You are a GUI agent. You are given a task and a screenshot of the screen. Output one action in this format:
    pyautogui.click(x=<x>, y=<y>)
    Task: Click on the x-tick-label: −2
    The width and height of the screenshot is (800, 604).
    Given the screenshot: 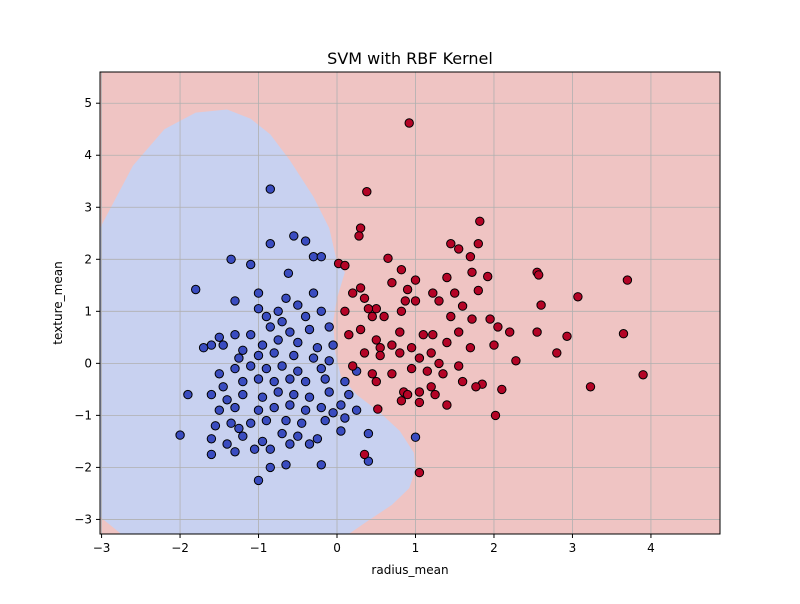 What is the action you would take?
    pyautogui.click(x=180, y=548)
    